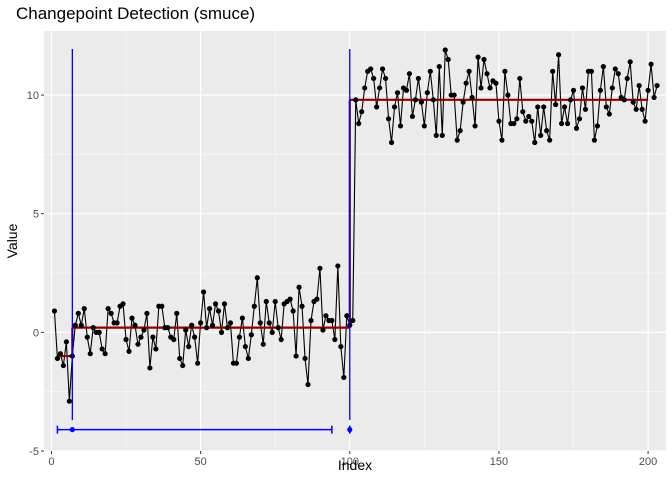  What do you see at coordinates (12, 240) in the screenshot?
I see `y-axis-title: Value` at bounding box center [12, 240].